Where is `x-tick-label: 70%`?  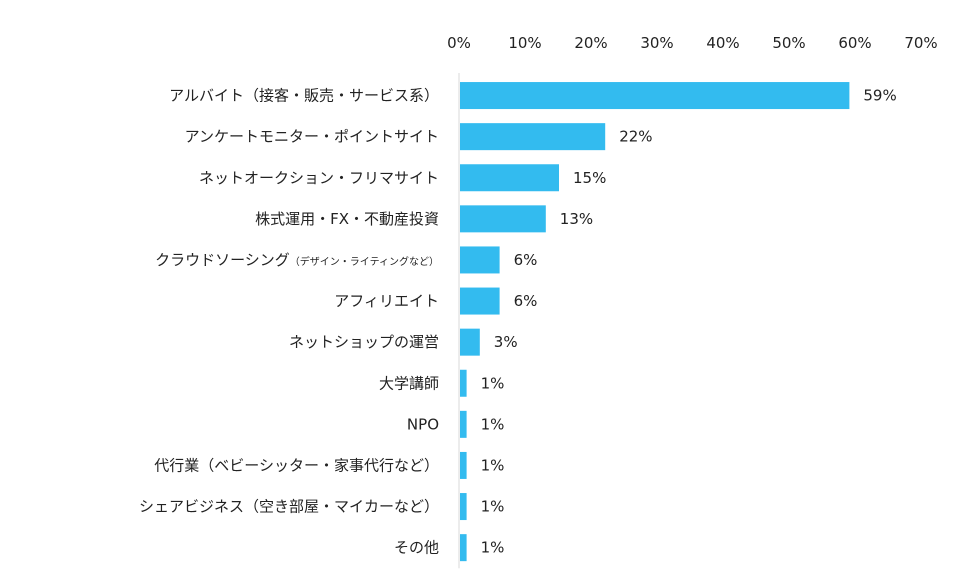
x-tick-label: 70% is located at coordinates (920, 43).